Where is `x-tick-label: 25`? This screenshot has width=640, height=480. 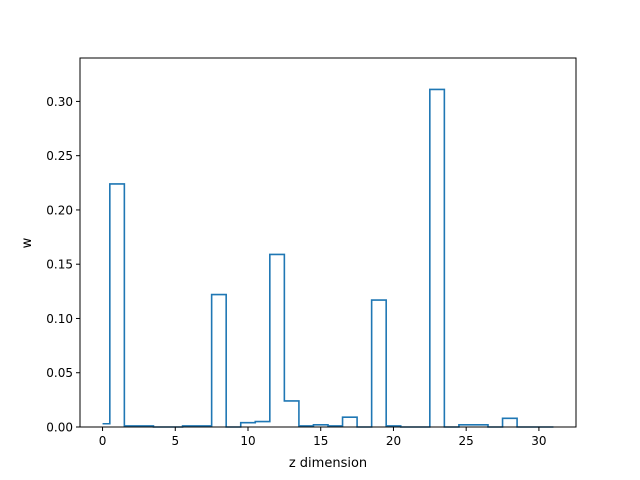
x-tick-label: 25 is located at coordinates (466, 441).